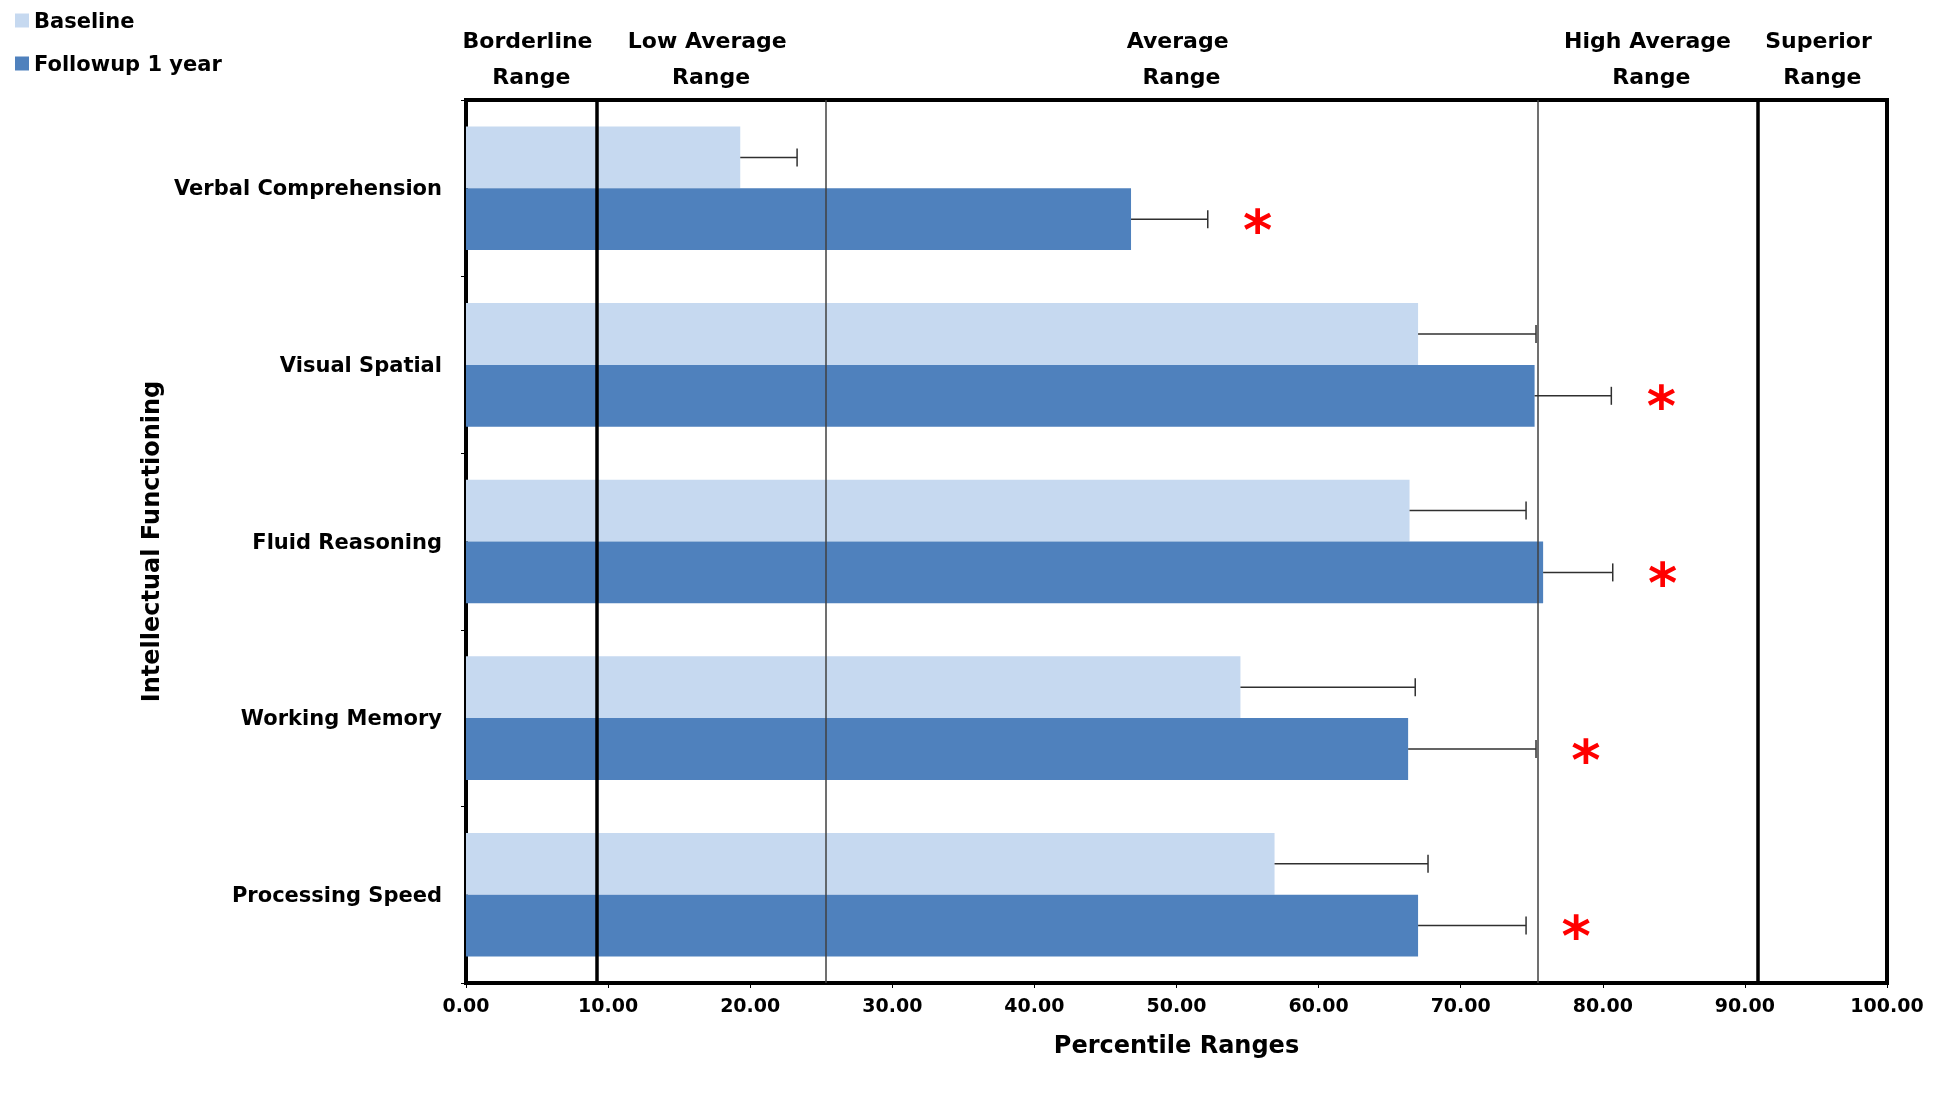  What do you see at coordinates (1460, 1004) in the screenshot?
I see `x-tick-label: 70.00` at bounding box center [1460, 1004].